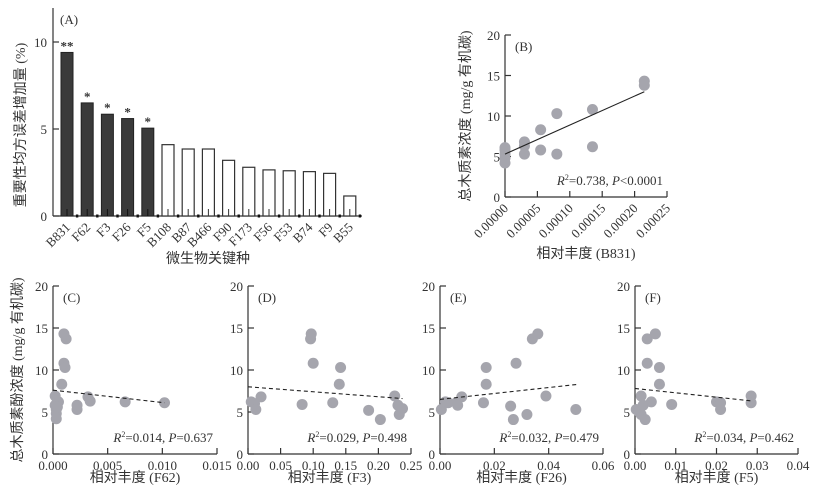  Describe the element at coordinates (249, 191) in the screenshot. I see `bar-F173` at that location.